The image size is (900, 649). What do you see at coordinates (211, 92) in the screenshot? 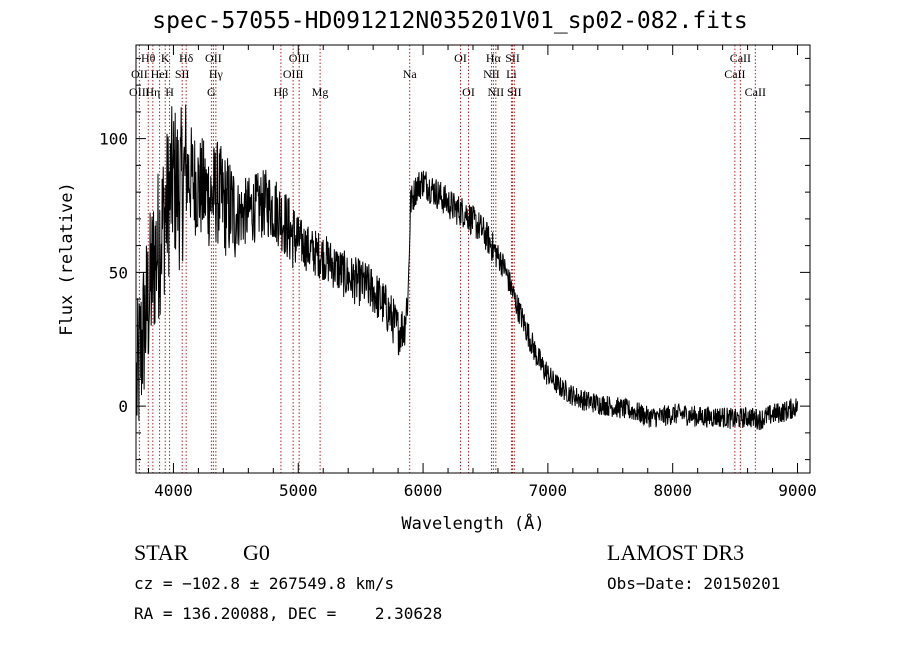
I see `line-label: G` at bounding box center [211, 92].